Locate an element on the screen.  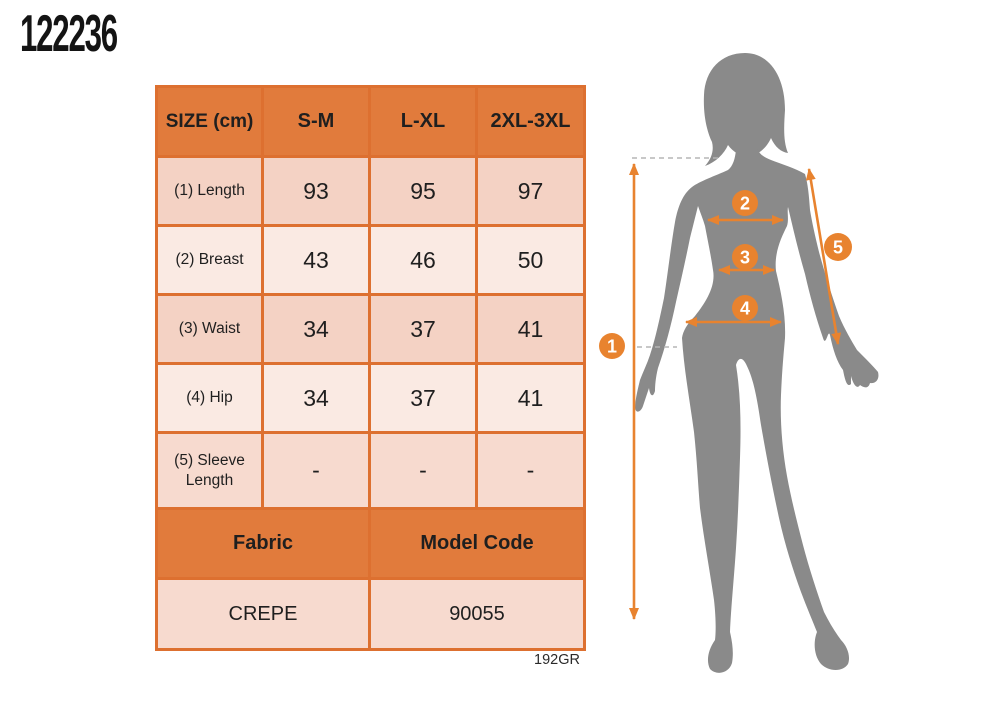
sleeve-value-2xl3xl: - is located at coordinates (530, 470).